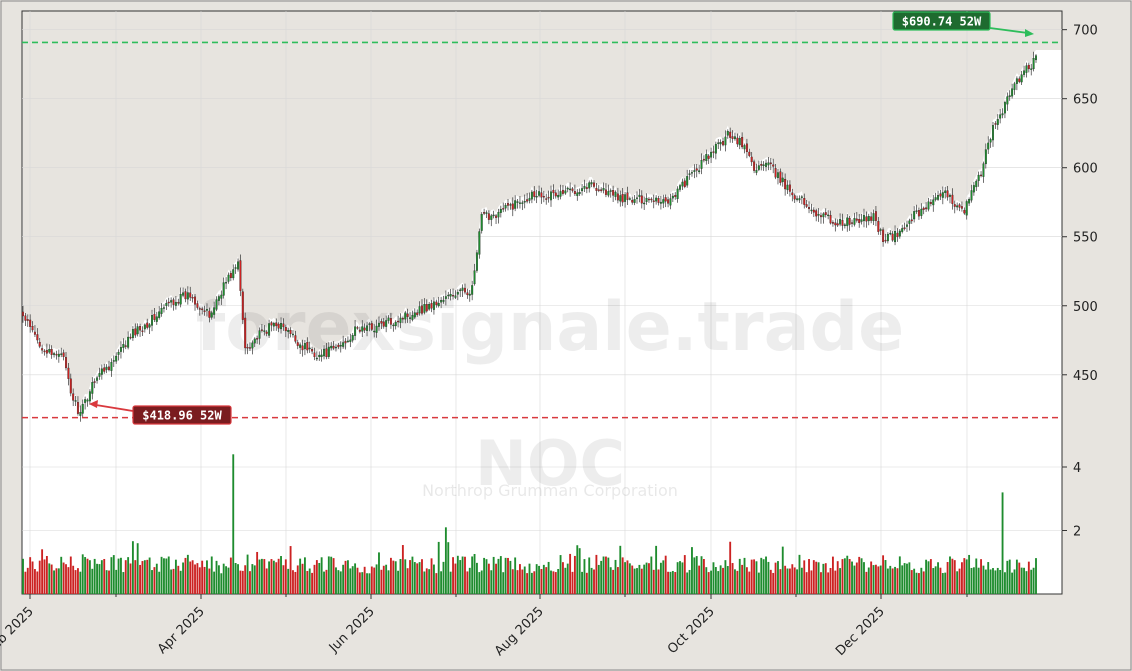 The height and width of the screenshot is (671, 1132). Describe the element at coordinates (182, 415) in the screenshot. I see `low-52w-badge` at that location.